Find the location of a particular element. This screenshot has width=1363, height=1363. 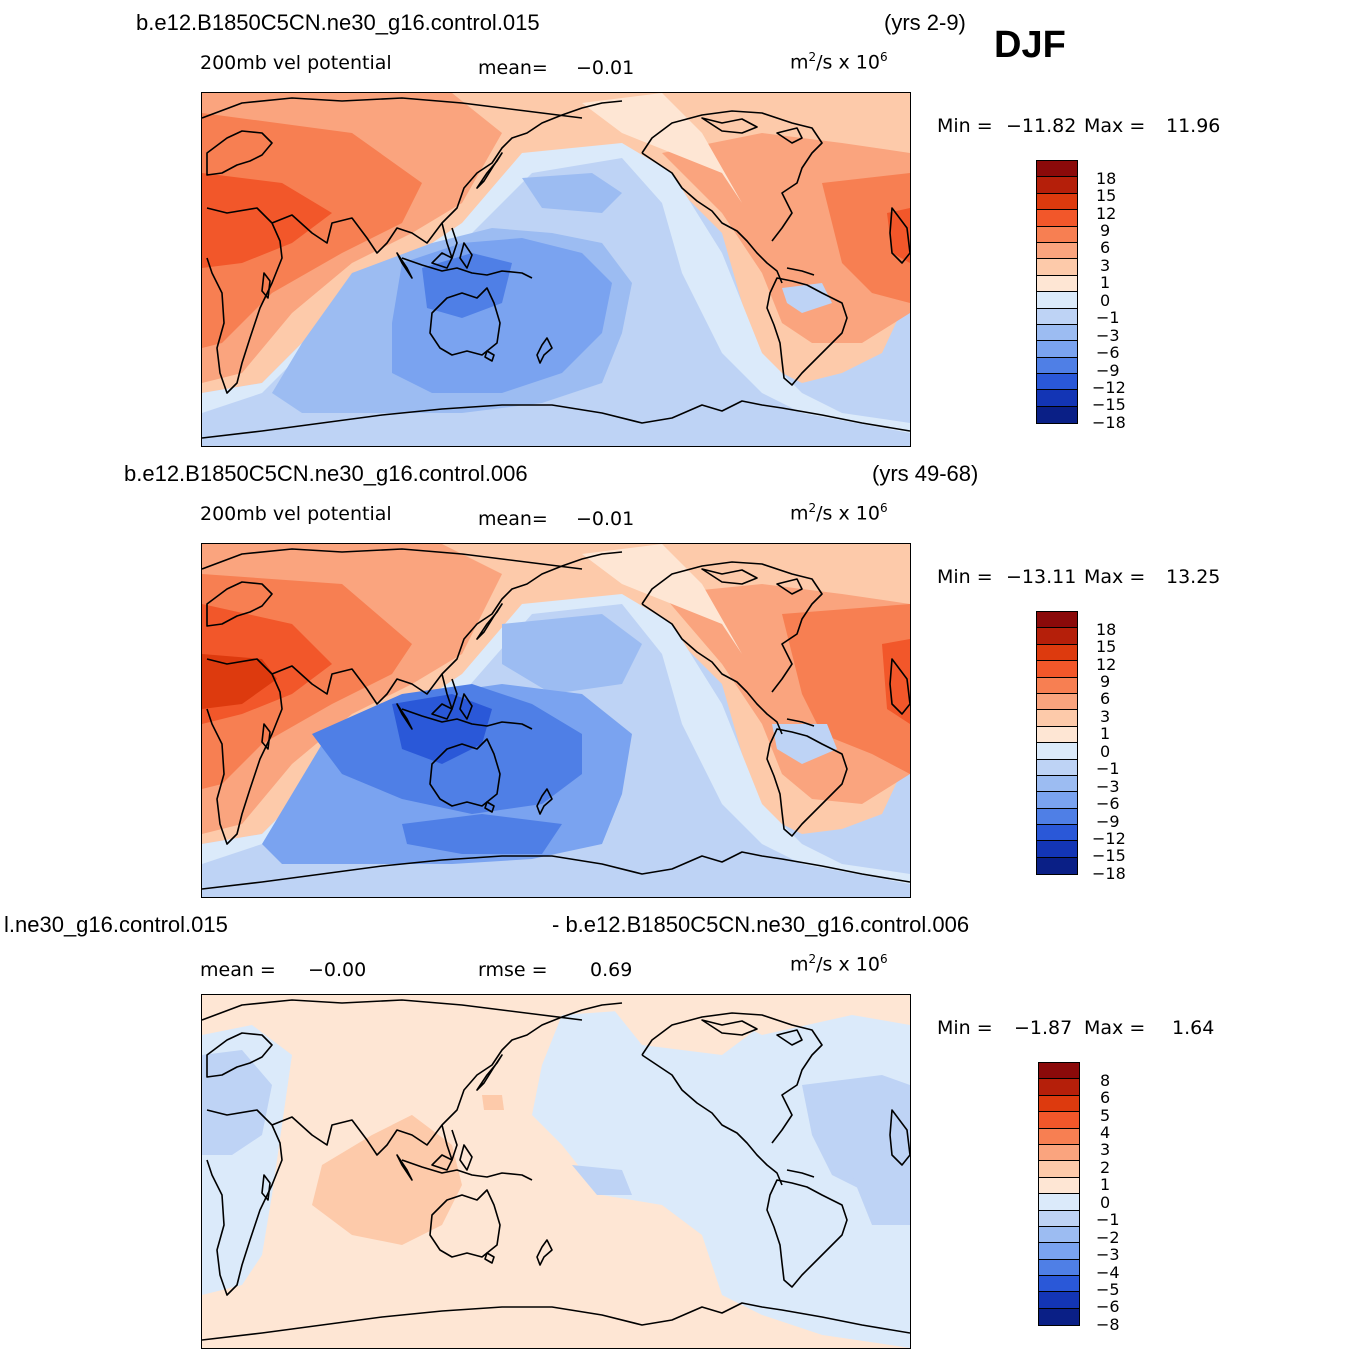

colorbar-tick-label: −5 is located at coordinates (1108, 1289).